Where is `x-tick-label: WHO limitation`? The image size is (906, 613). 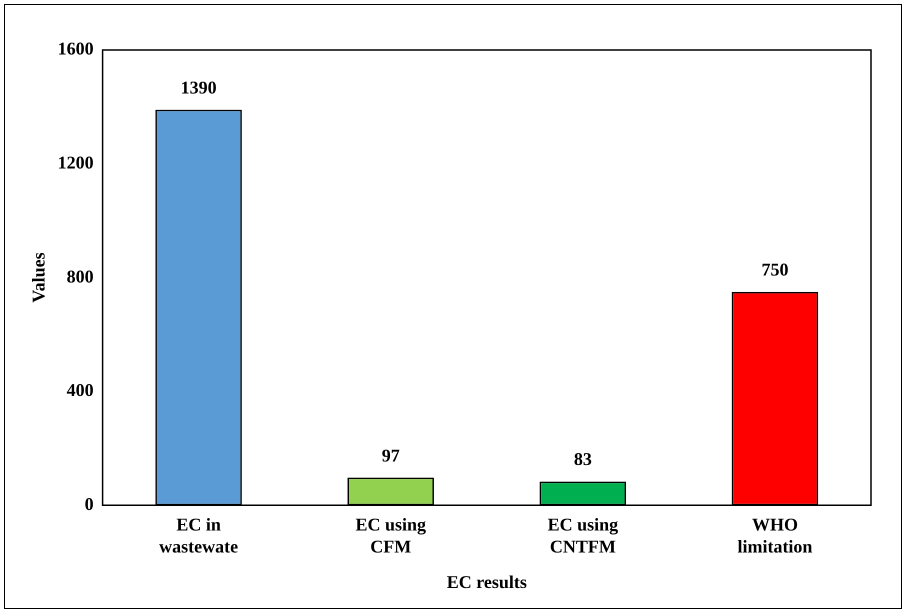
x-tick-label: WHO limitation is located at coordinates (774, 535).